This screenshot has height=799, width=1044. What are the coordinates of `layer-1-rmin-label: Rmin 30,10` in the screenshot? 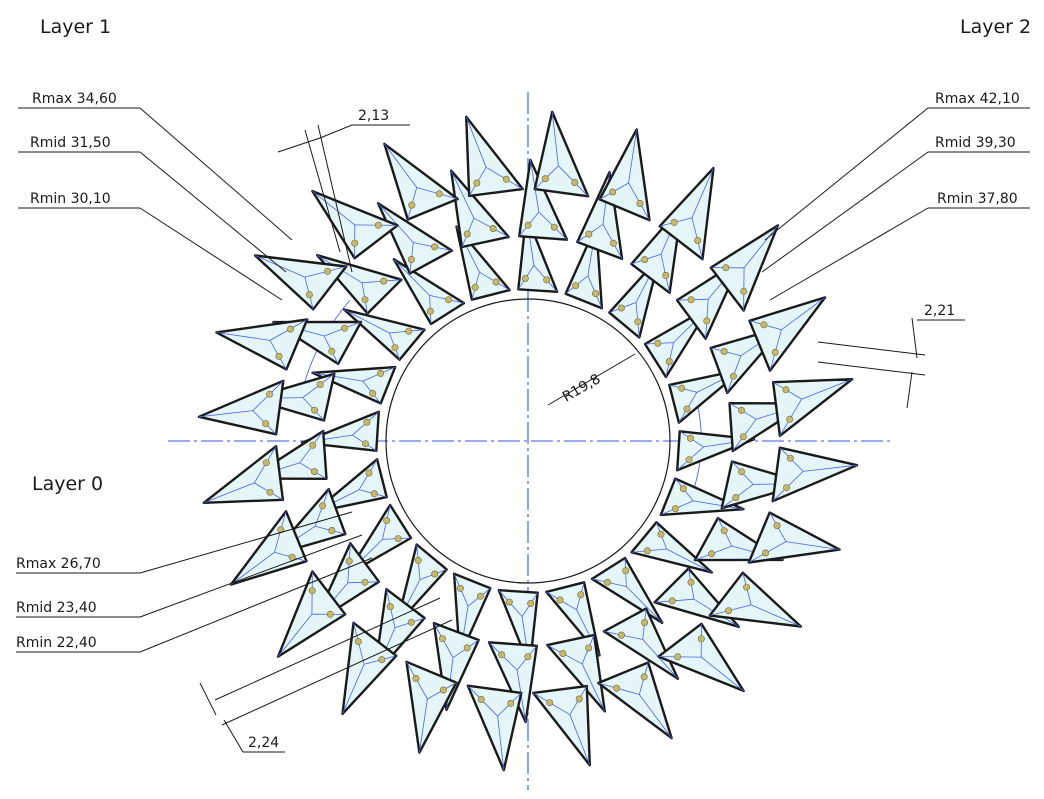 It's located at (70, 199).